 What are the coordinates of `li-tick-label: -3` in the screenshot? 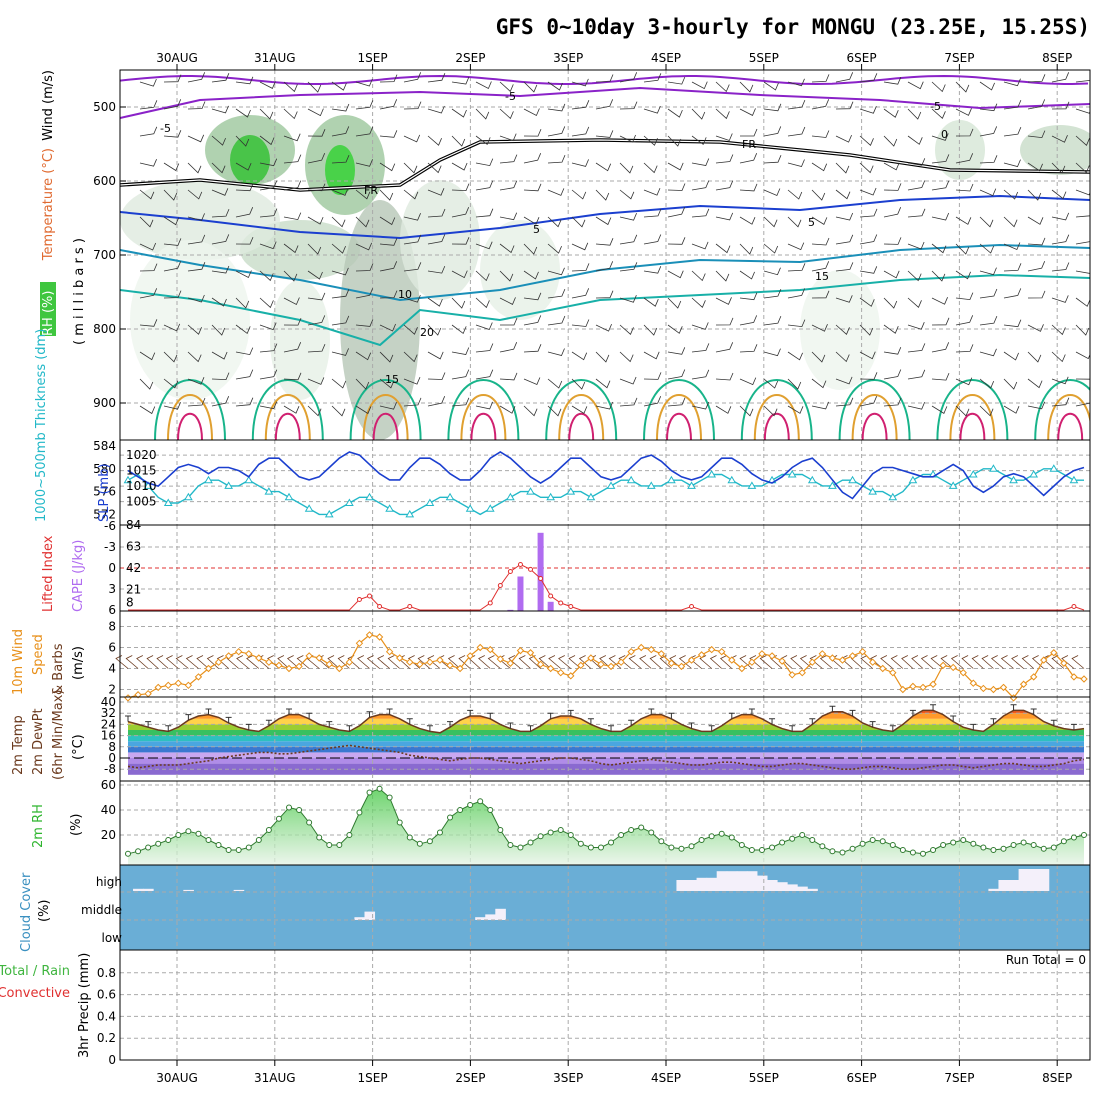 It's located at (110, 547).